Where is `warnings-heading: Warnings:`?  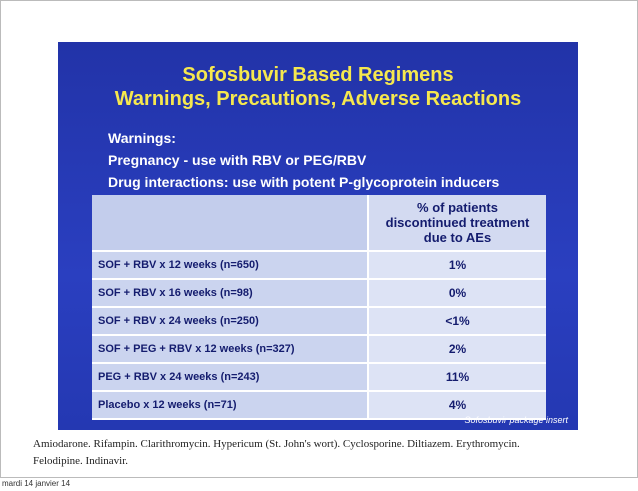
warnings-heading: Warnings: is located at coordinates (142, 138).